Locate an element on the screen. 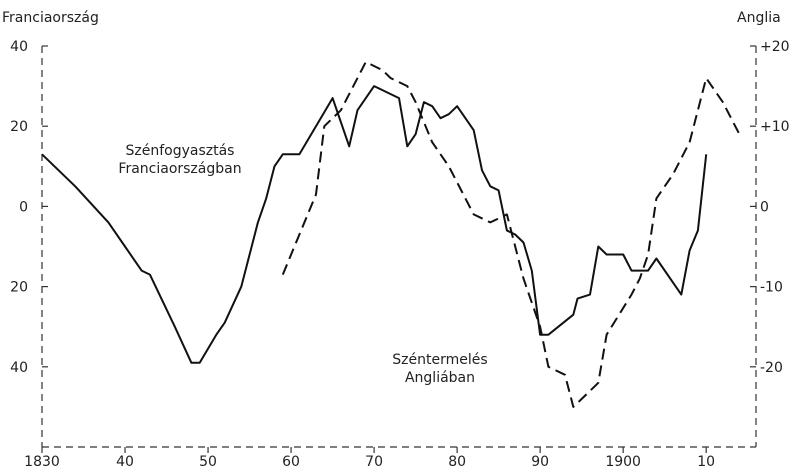 This screenshot has width=790, height=469. x-axis: 1830 40 50 60 70 80 90 1900 10 is located at coordinates (369, 458).